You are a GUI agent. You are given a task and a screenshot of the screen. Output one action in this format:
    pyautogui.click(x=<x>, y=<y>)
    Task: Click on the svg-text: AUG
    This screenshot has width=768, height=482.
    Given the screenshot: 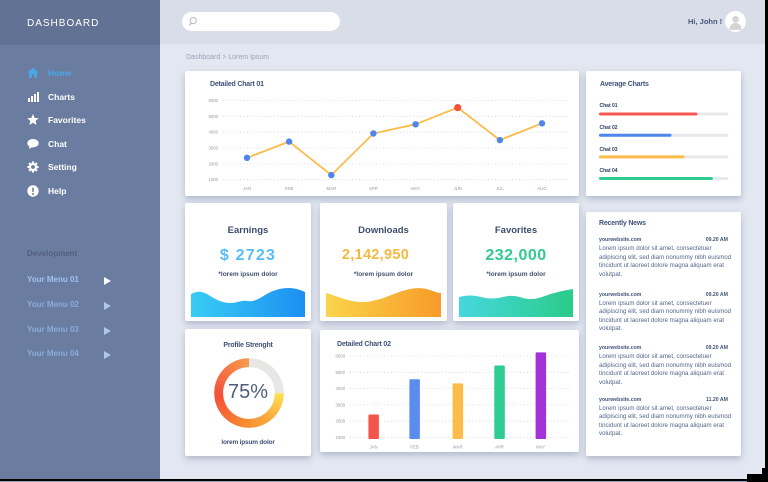 What is the action you would take?
    pyautogui.click(x=542, y=188)
    